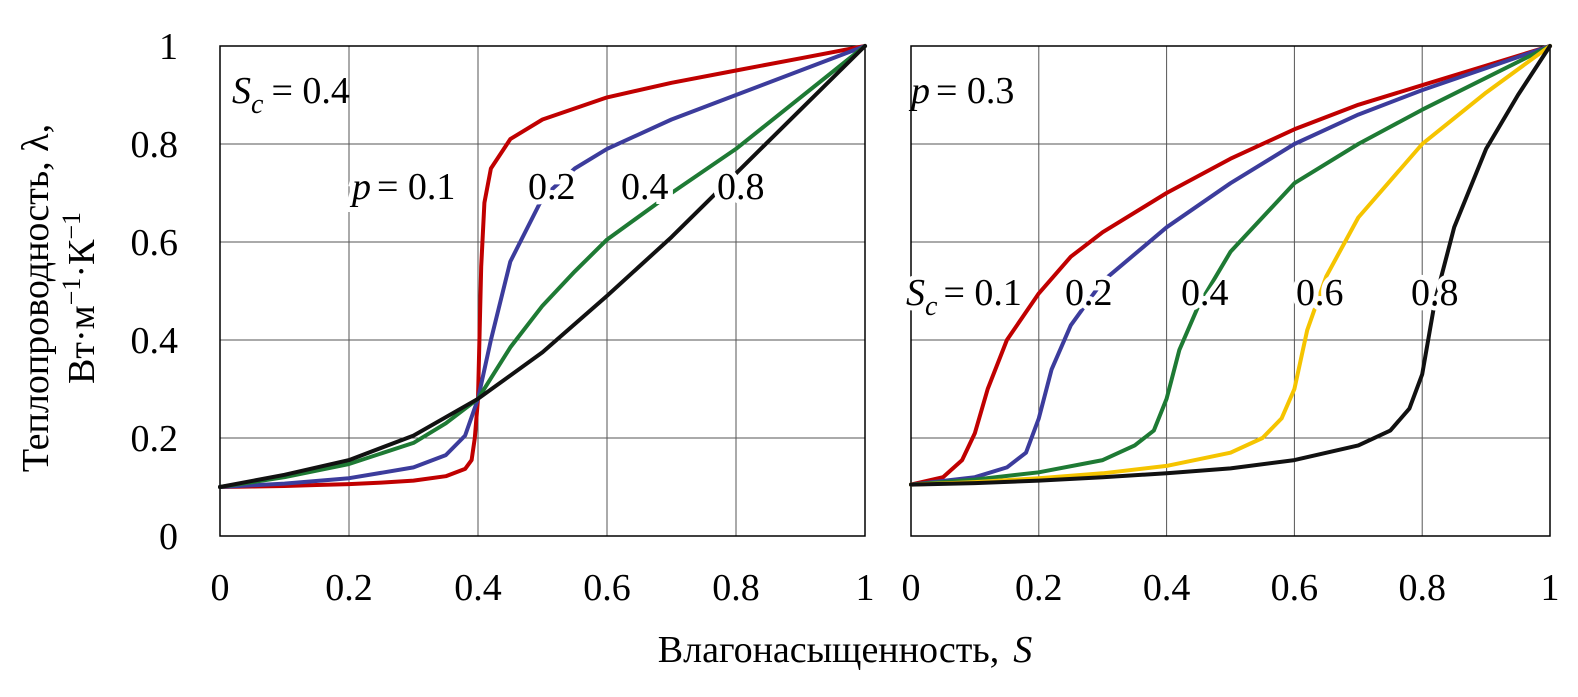 Image resolution: width=1578 pixels, height=697 pixels. I want to click on x-ticks-left: 0 0.2 0.4 0.6 0.8 1, so click(543, 588).